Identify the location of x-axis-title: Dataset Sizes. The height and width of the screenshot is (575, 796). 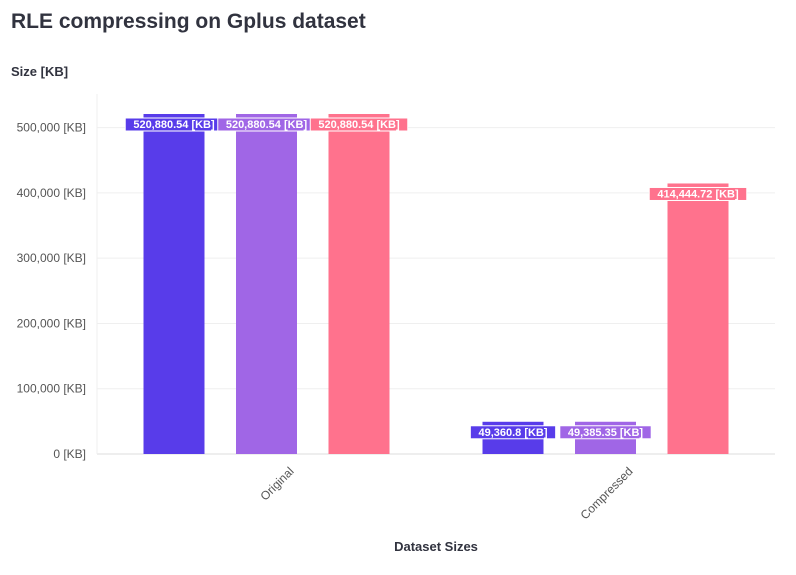
(436, 546).